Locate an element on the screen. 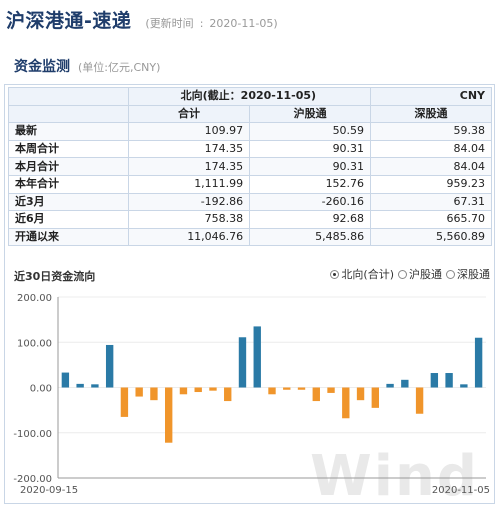 This screenshot has height=509, width=500. row-label: 最新 is located at coordinates (68, 131).